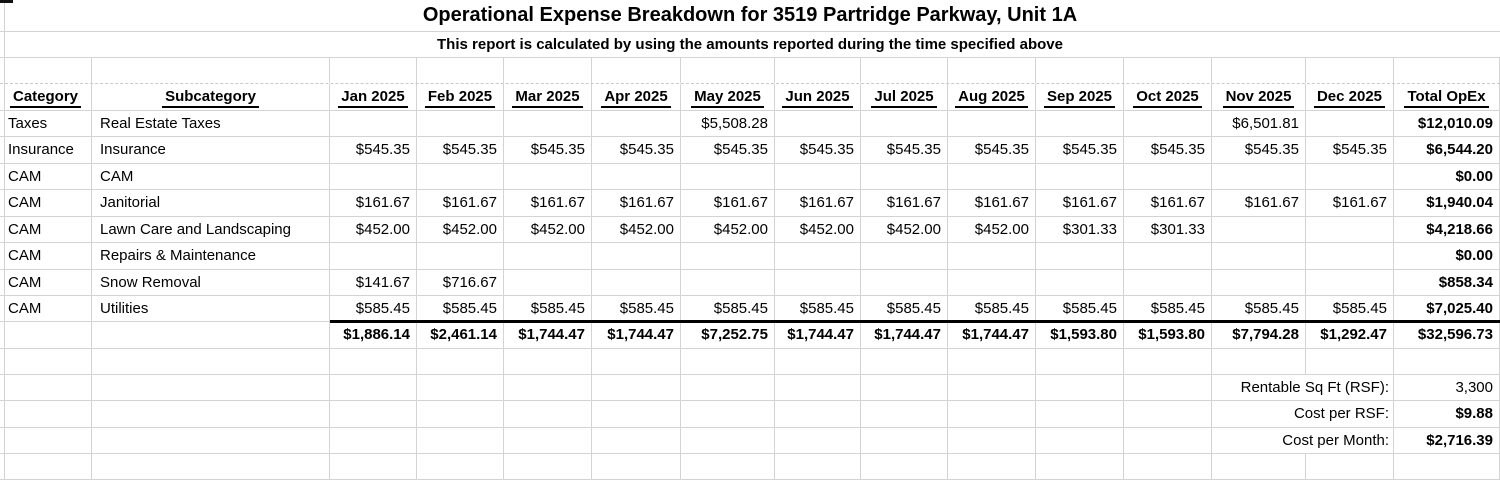 This screenshot has width=1500, height=480. Describe the element at coordinates (1447, 150) in the screenshot. I see `row-total-cell: $6,544.20` at that location.